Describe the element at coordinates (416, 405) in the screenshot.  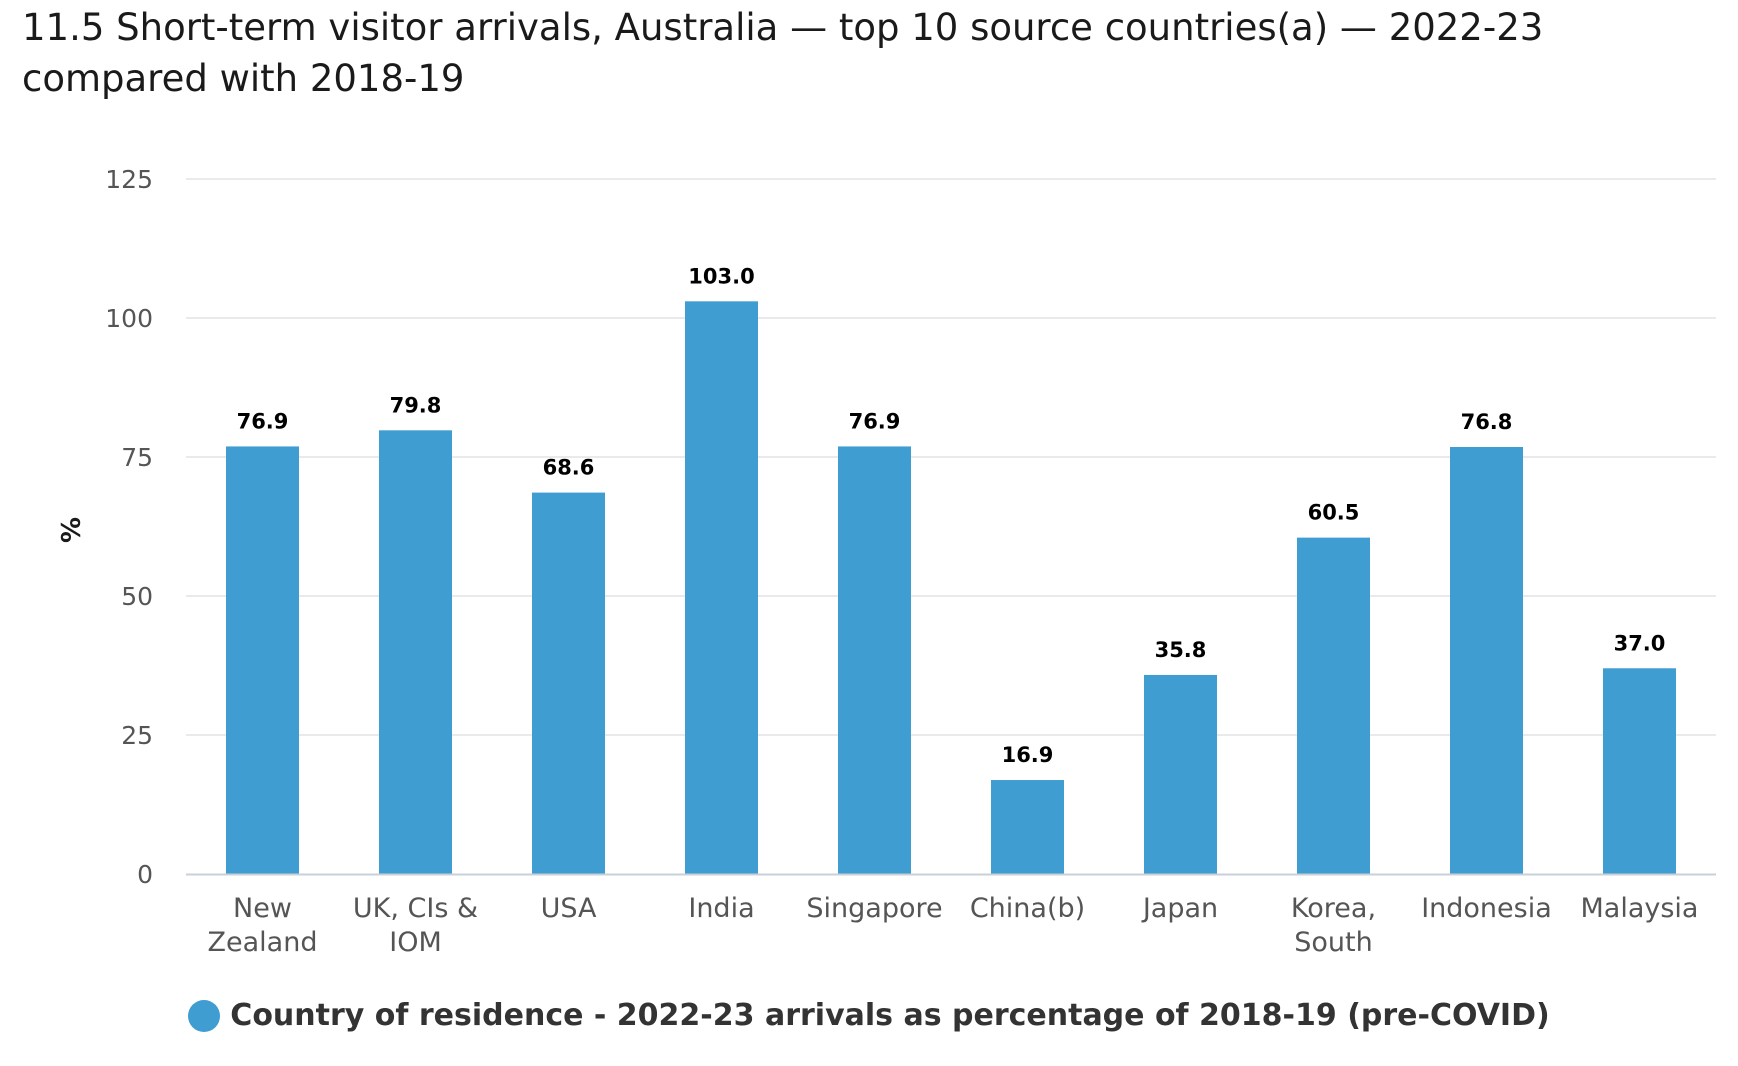
I see `data-label: 79.8` at that location.